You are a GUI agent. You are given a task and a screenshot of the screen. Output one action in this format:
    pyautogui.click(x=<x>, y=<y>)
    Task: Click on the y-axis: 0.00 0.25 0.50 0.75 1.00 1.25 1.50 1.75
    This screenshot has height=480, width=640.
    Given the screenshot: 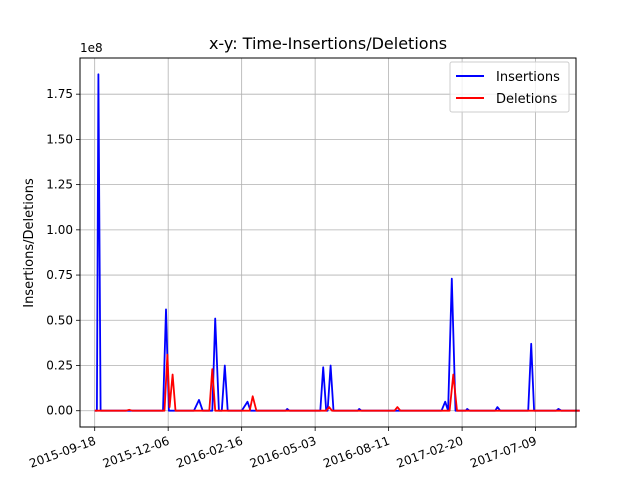 What is the action you would take?
    pyautogui.click(x=63, y=252)
    